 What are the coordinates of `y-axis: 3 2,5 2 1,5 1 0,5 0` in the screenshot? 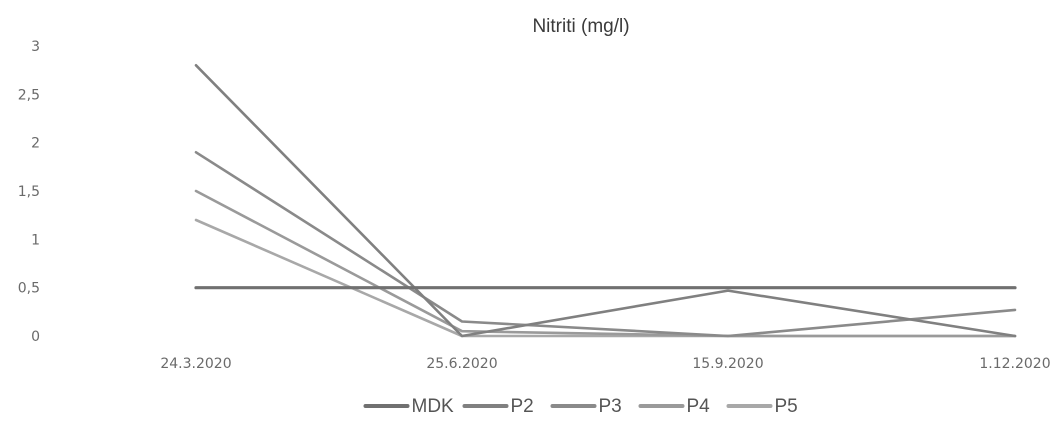 It's located at (29, 192).